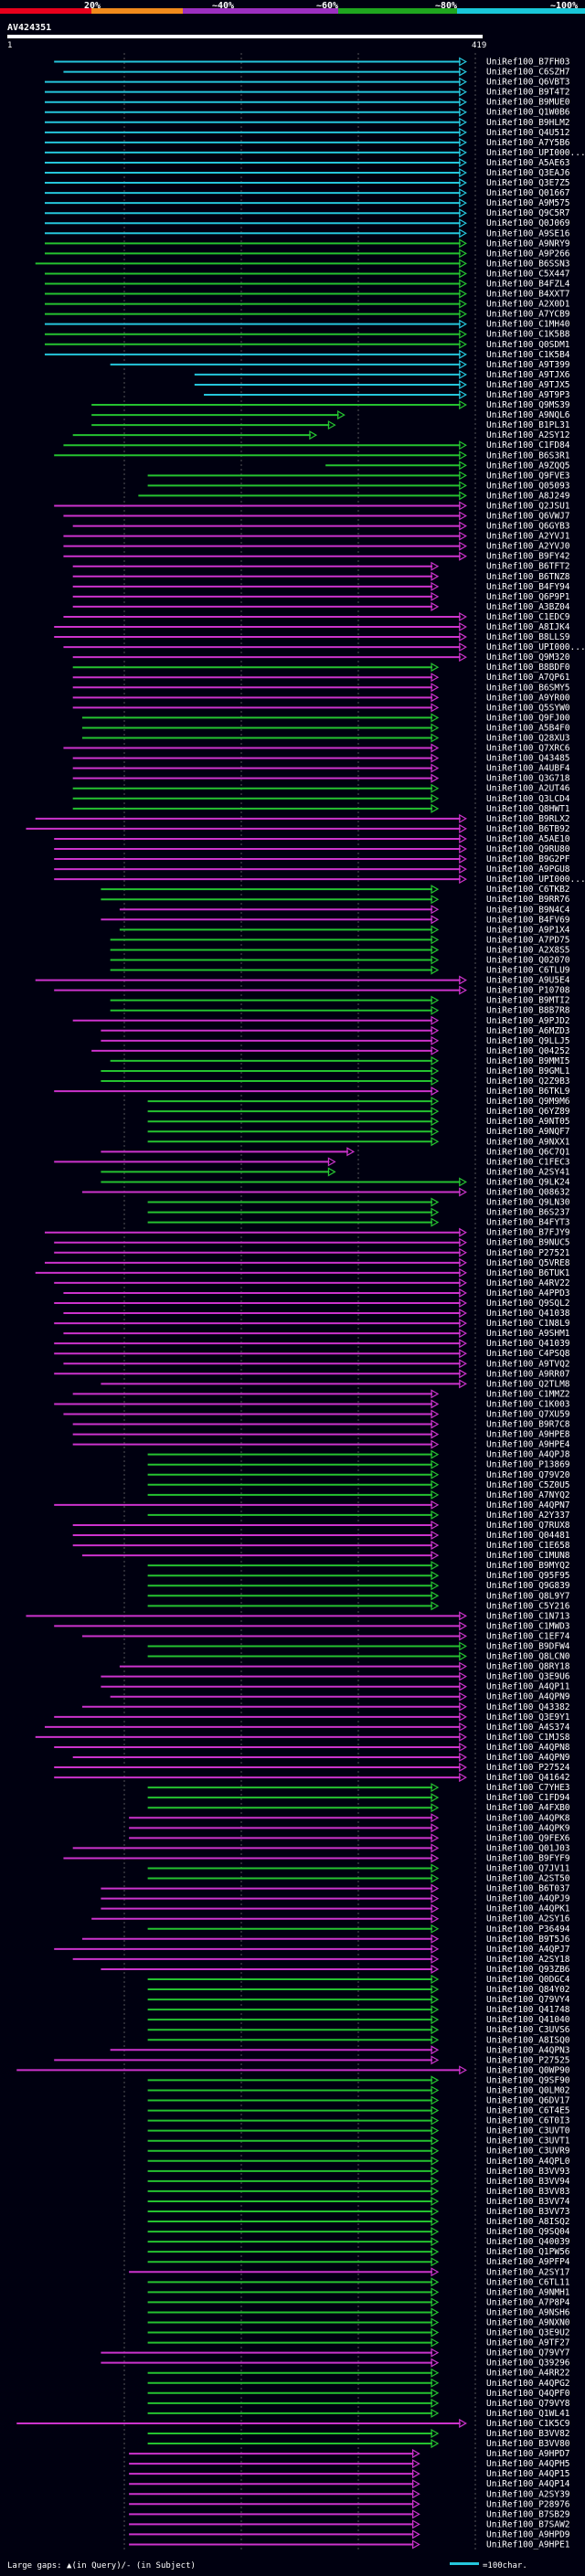  What do you see at coordinates (336, 1152) in the screenshot?
I see `alignment-row: UniRef100_Q6C7Q1` at bounding box center [336, 1152].